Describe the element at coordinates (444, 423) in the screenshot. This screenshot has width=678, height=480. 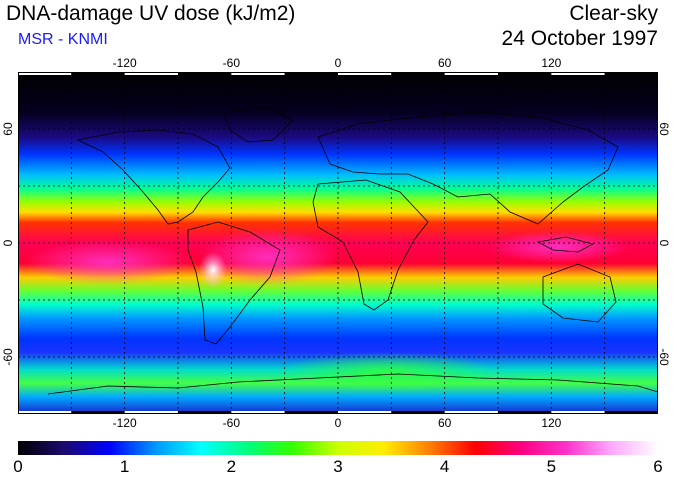
I see `lon-tick-label-bottom: 60` at that location.